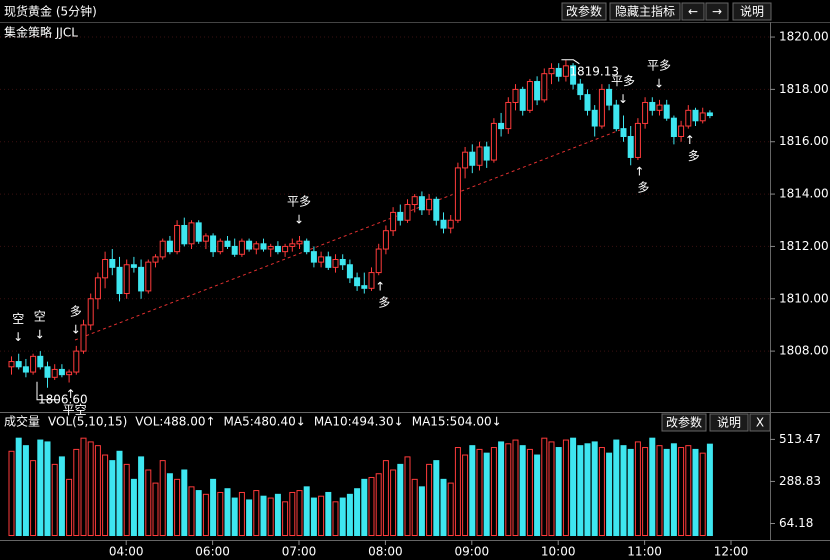  I want to click on signal: 平多 ↓, so click(299, 210).